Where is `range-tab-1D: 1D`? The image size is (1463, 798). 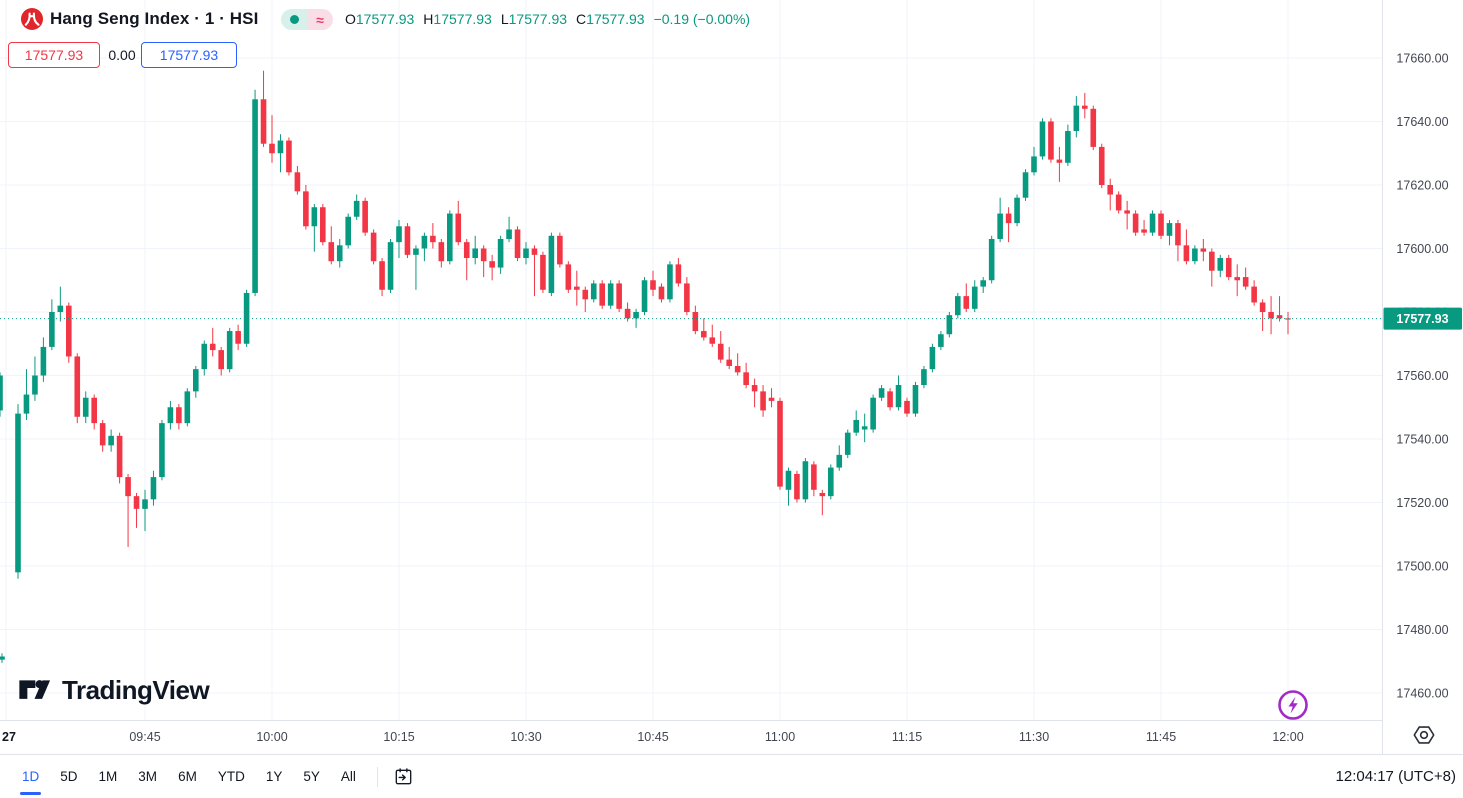
range-tab-1D: 1D is located at coordinates (30, 781).